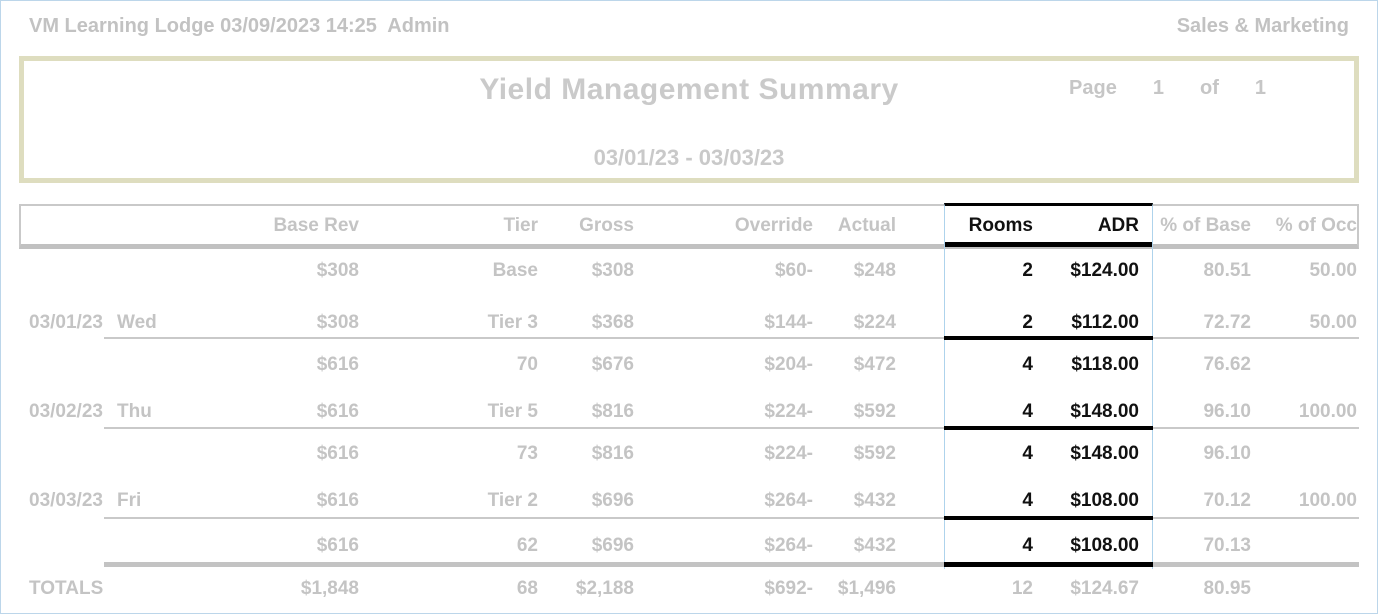  I want to click on cell-rooms: 12, so click(1022, 588).